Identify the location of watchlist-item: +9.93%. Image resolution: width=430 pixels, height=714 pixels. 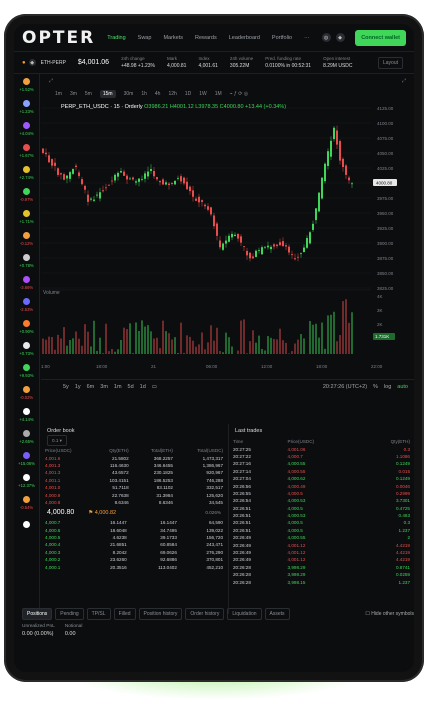
(26, 371).